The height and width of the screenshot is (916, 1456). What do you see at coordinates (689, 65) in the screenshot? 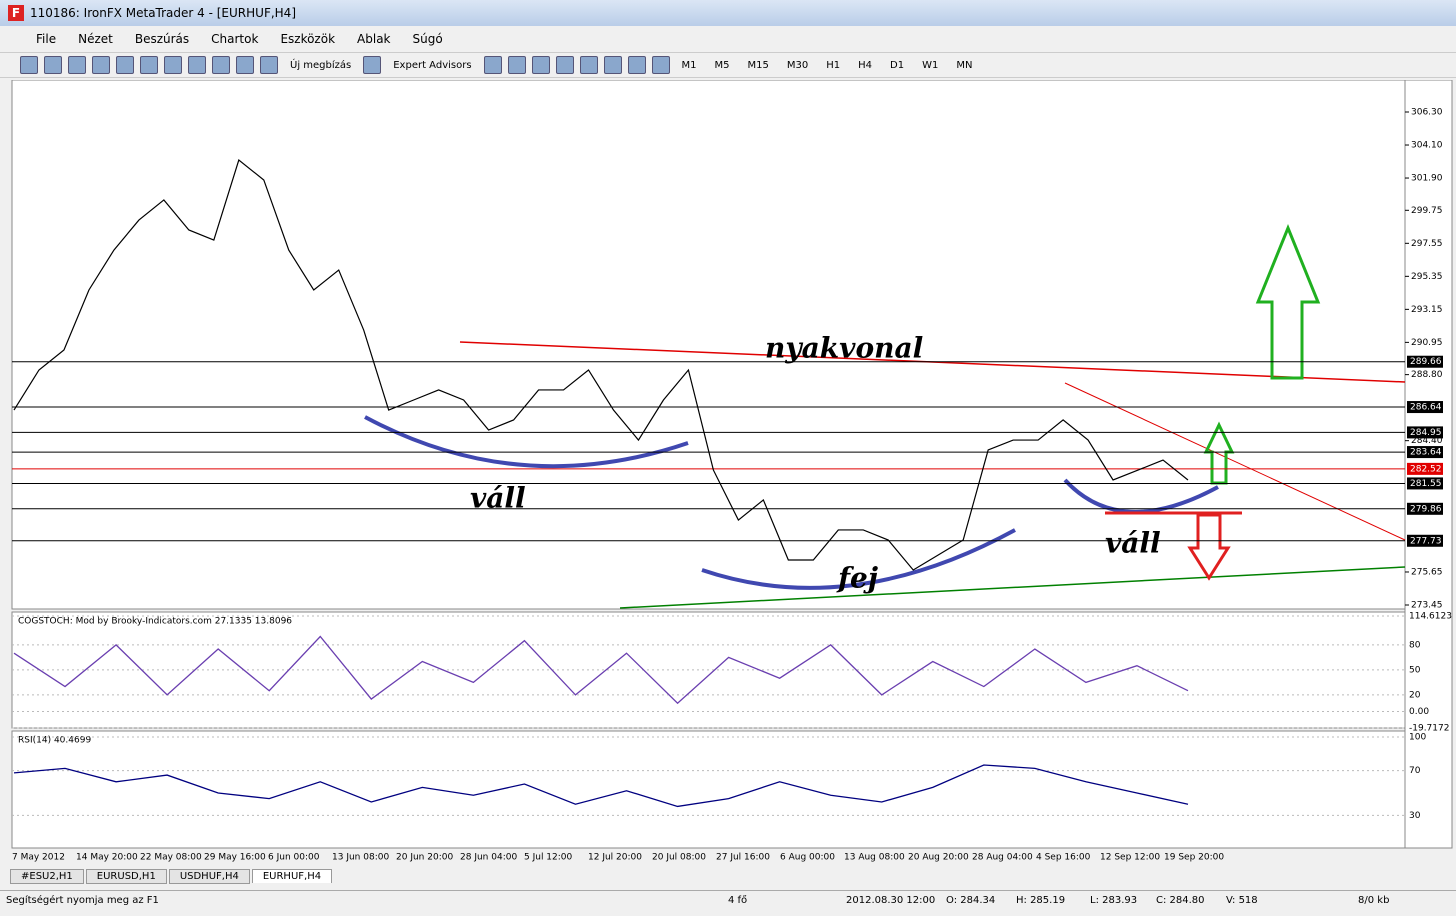
I see `timeframe-button: M1` at bounding box center [689, 65].